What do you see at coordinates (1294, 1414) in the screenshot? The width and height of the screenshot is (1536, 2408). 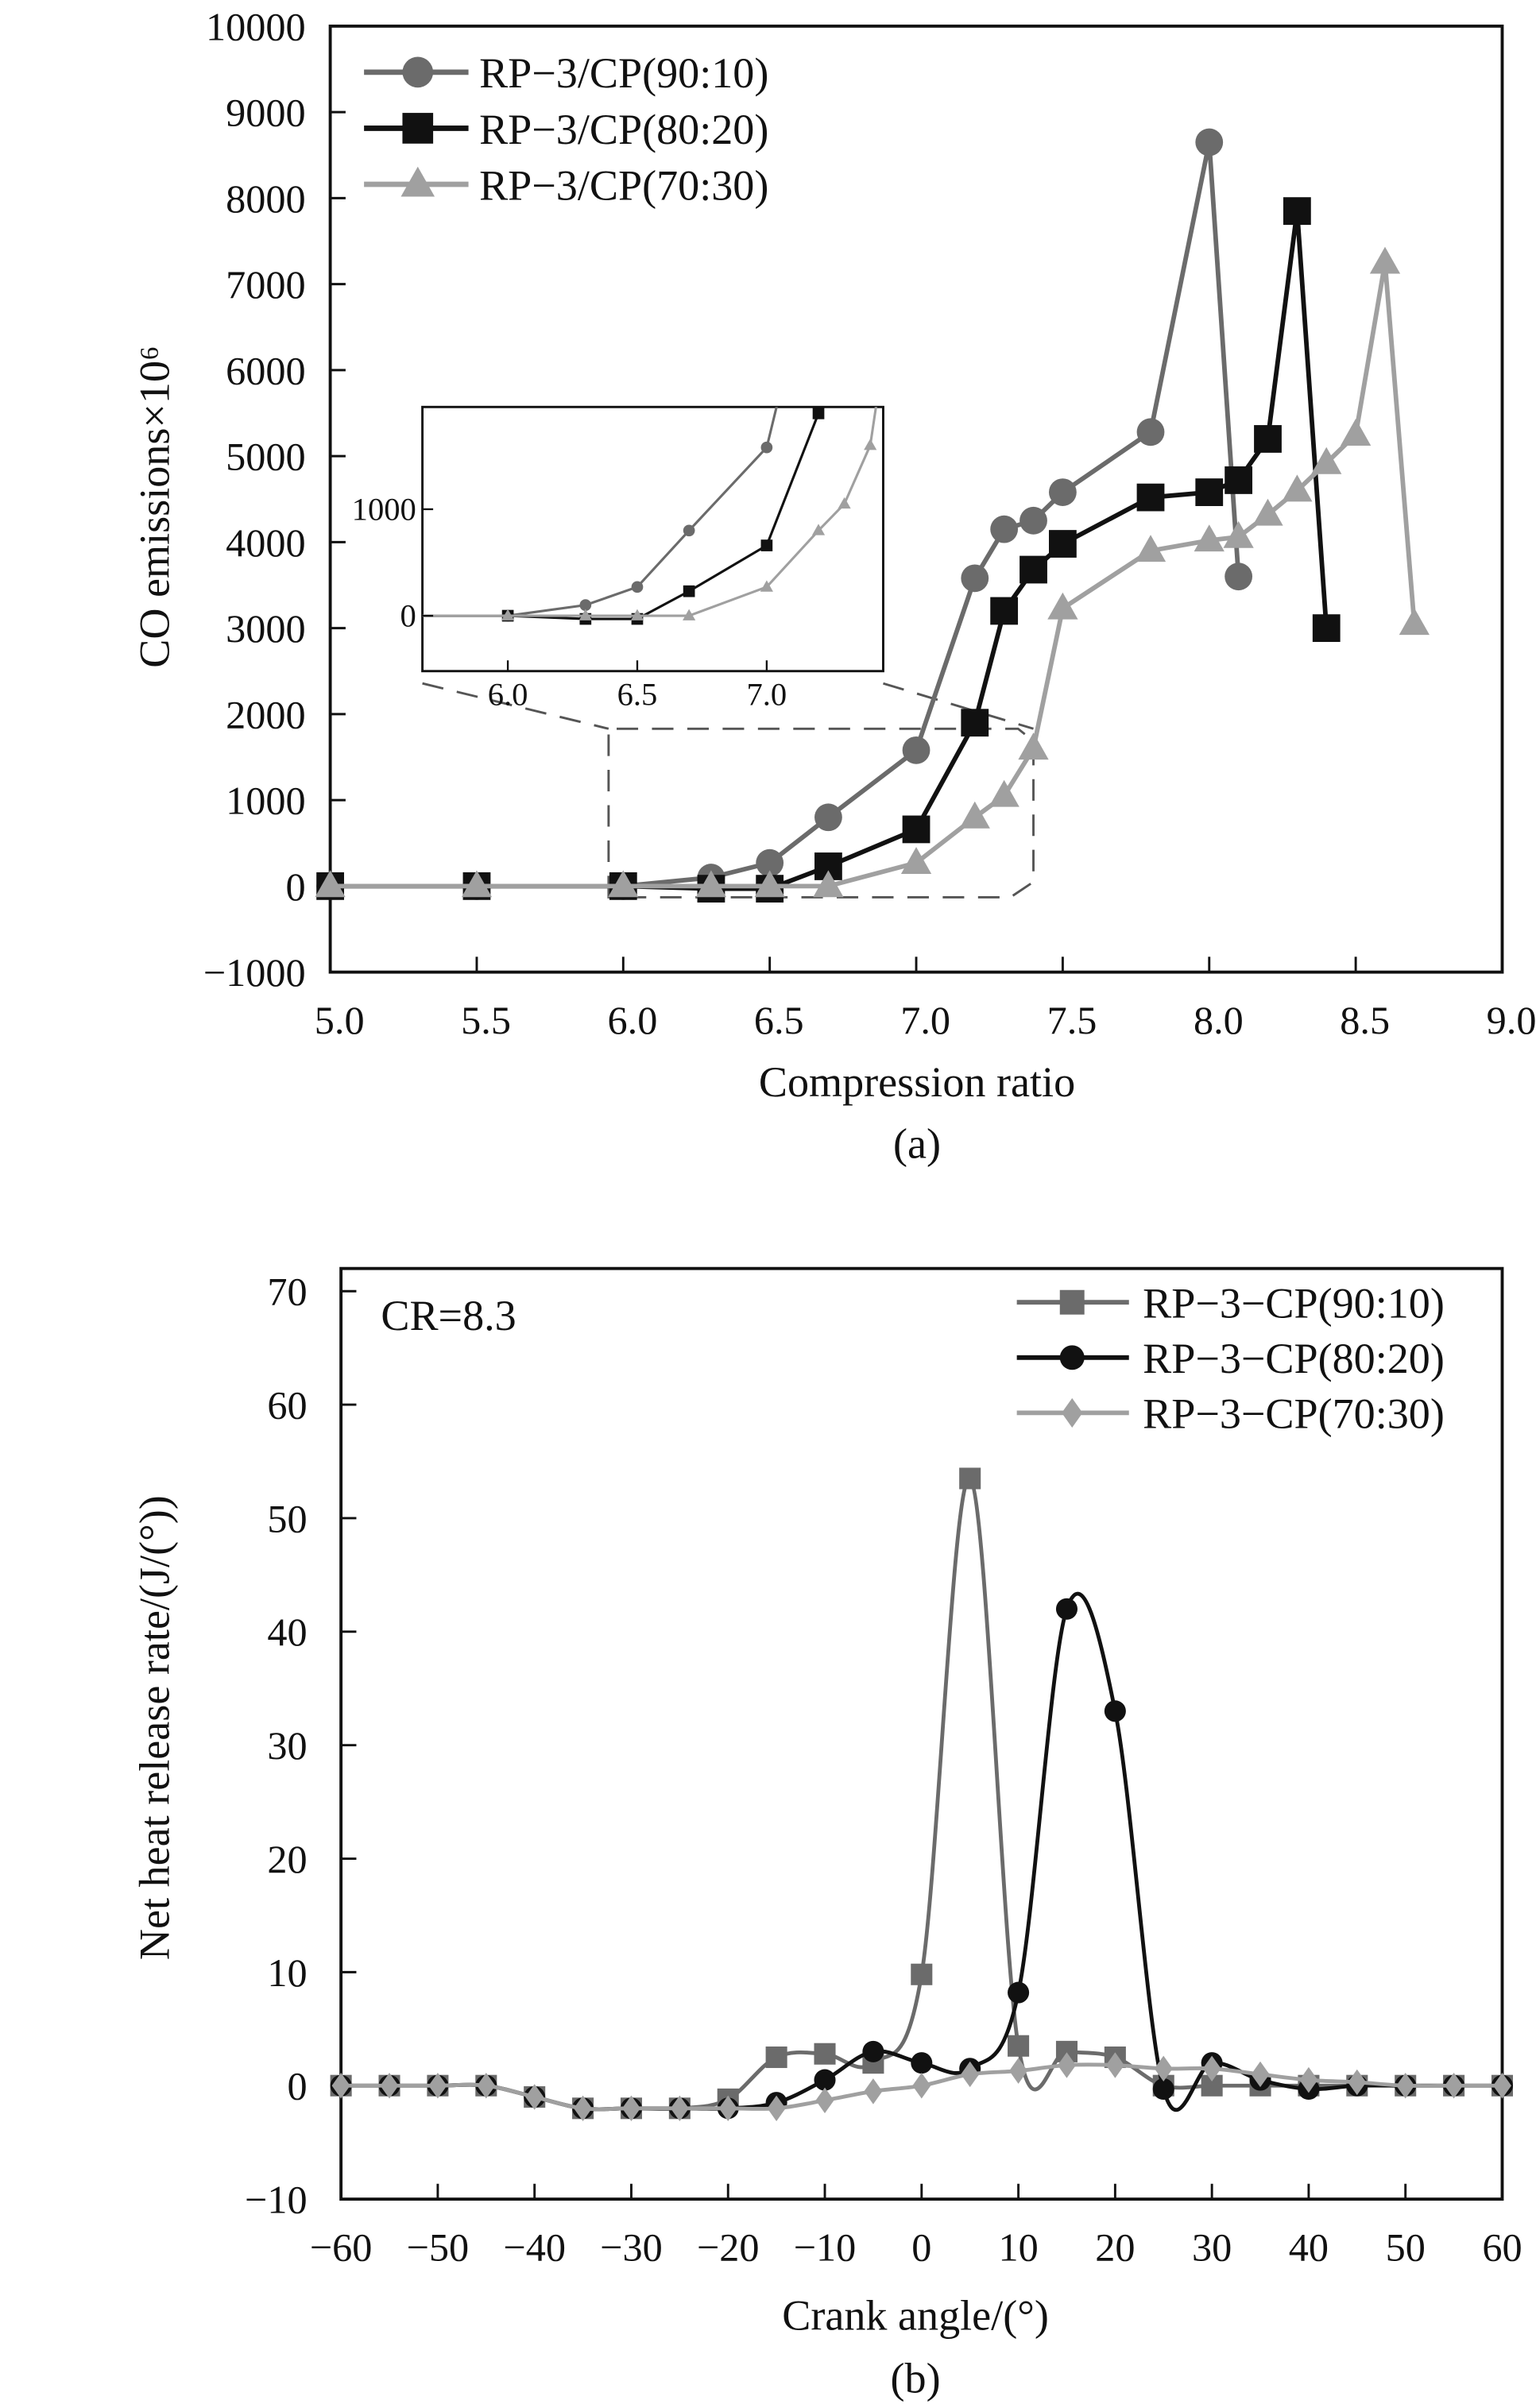 I see `chart-b-legend-label: RP−3−CP(70:30)` at bounding box center [1294, 1414].